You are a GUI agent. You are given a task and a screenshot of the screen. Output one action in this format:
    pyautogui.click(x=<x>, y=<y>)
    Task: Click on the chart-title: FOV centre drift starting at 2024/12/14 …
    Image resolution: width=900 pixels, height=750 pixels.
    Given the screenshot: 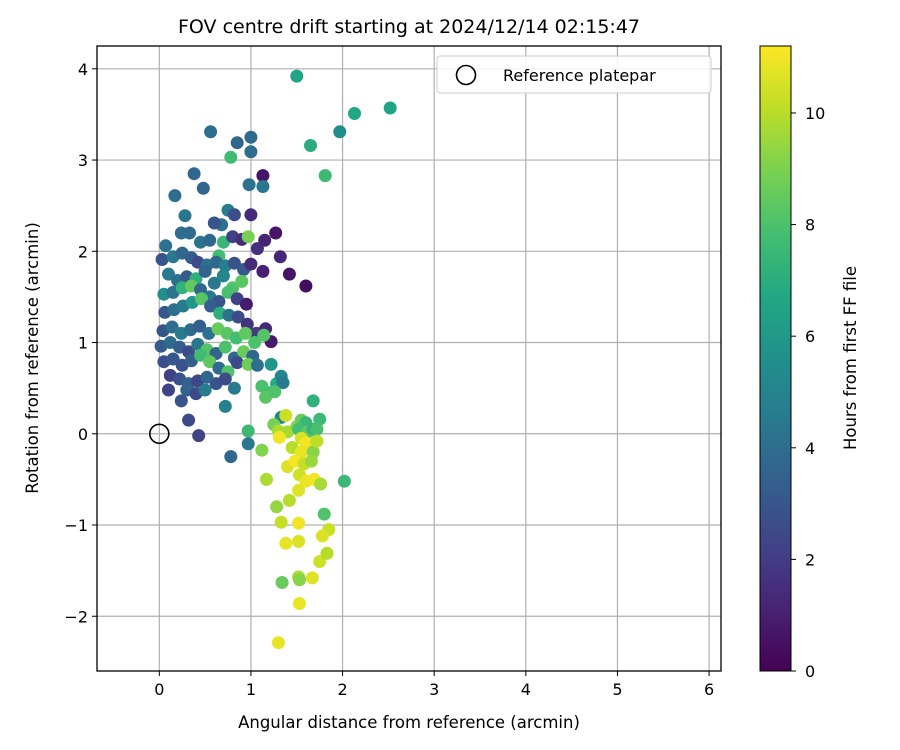 What is the action you would take?
    pyautogui.click(x=409, y=27)
    